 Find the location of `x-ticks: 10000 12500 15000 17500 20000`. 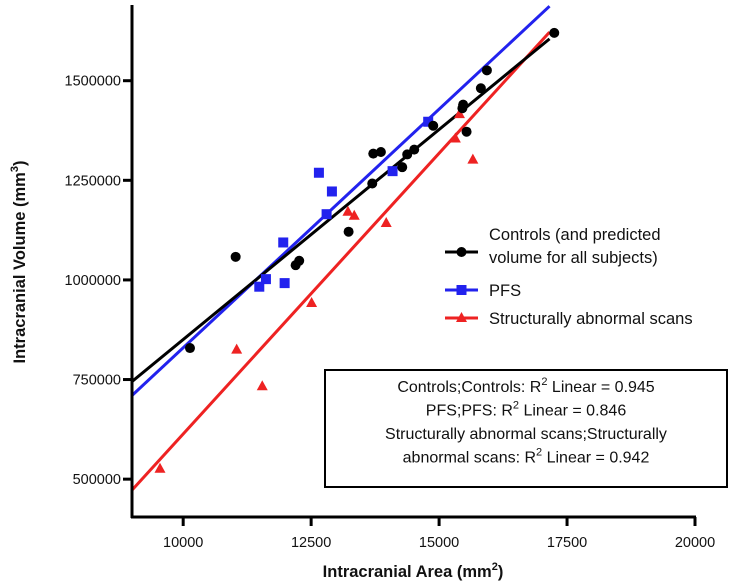

x-ticks: 10000 12500 15000 17500 20000 is located at coordinates (439, 534).